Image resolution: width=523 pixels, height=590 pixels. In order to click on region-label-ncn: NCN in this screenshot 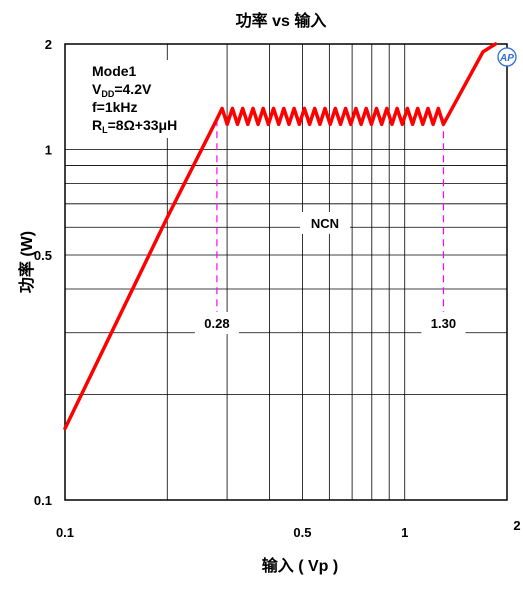, I will do `click(325, 223)`.